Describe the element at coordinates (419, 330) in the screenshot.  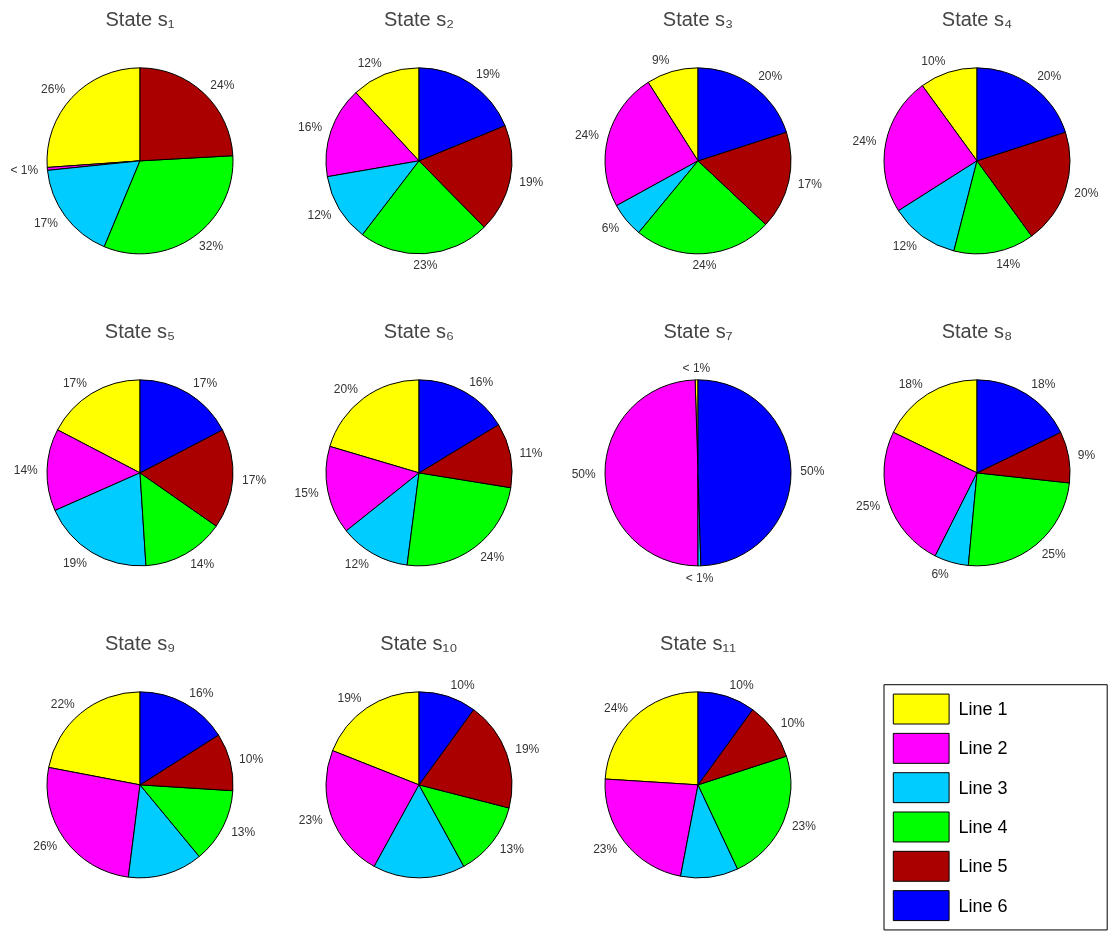
I see `chart-title: State s₆` at that location.